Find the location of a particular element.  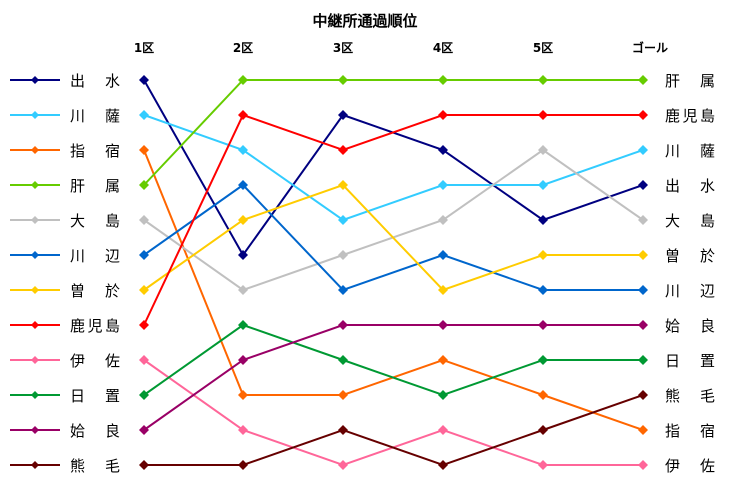

final-rank-label: 大 島 is located at coordinates (690, 221).